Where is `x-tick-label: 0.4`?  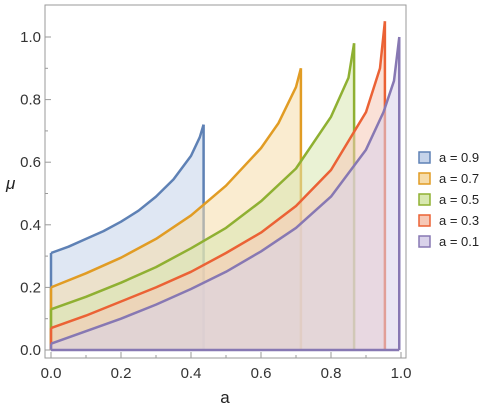 x-tick-label: 0.4 is located at coordinates (191, 373).